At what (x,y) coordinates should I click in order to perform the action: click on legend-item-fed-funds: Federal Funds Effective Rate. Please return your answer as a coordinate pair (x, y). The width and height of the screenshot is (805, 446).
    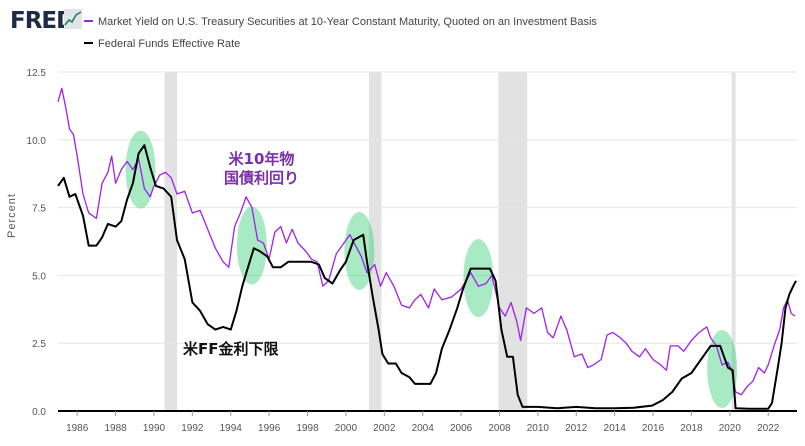
    Looking at the image, I should click on (162, 44).